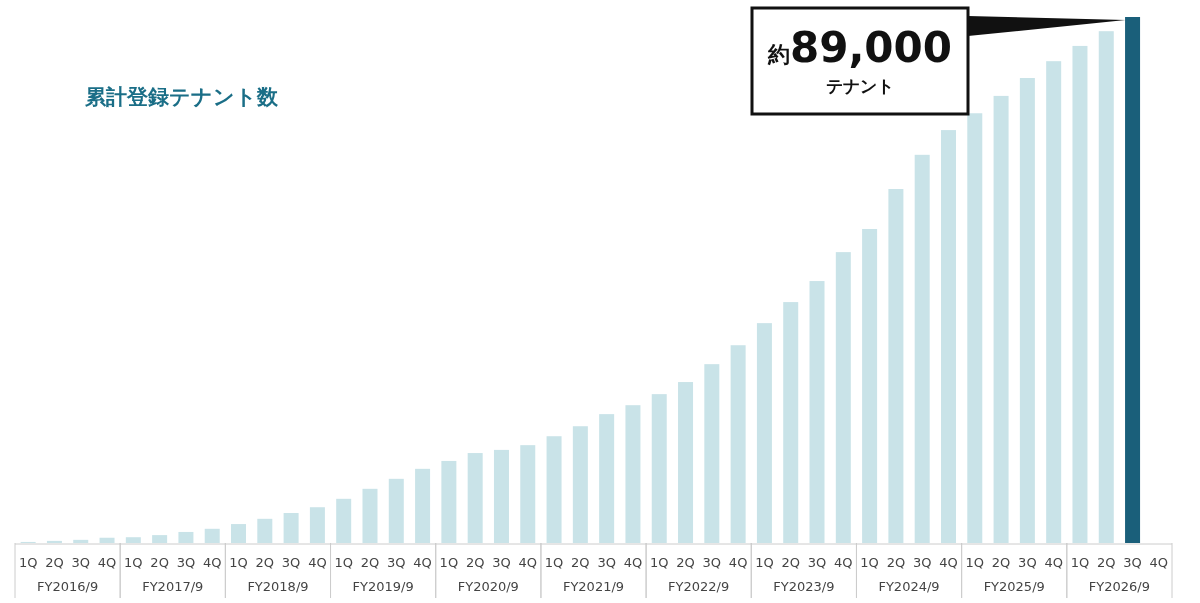  What do you see at coordinates (181, 97) in the screenshot?
I see `text: 累計登録テナント数` at bounding box center [181, 97].